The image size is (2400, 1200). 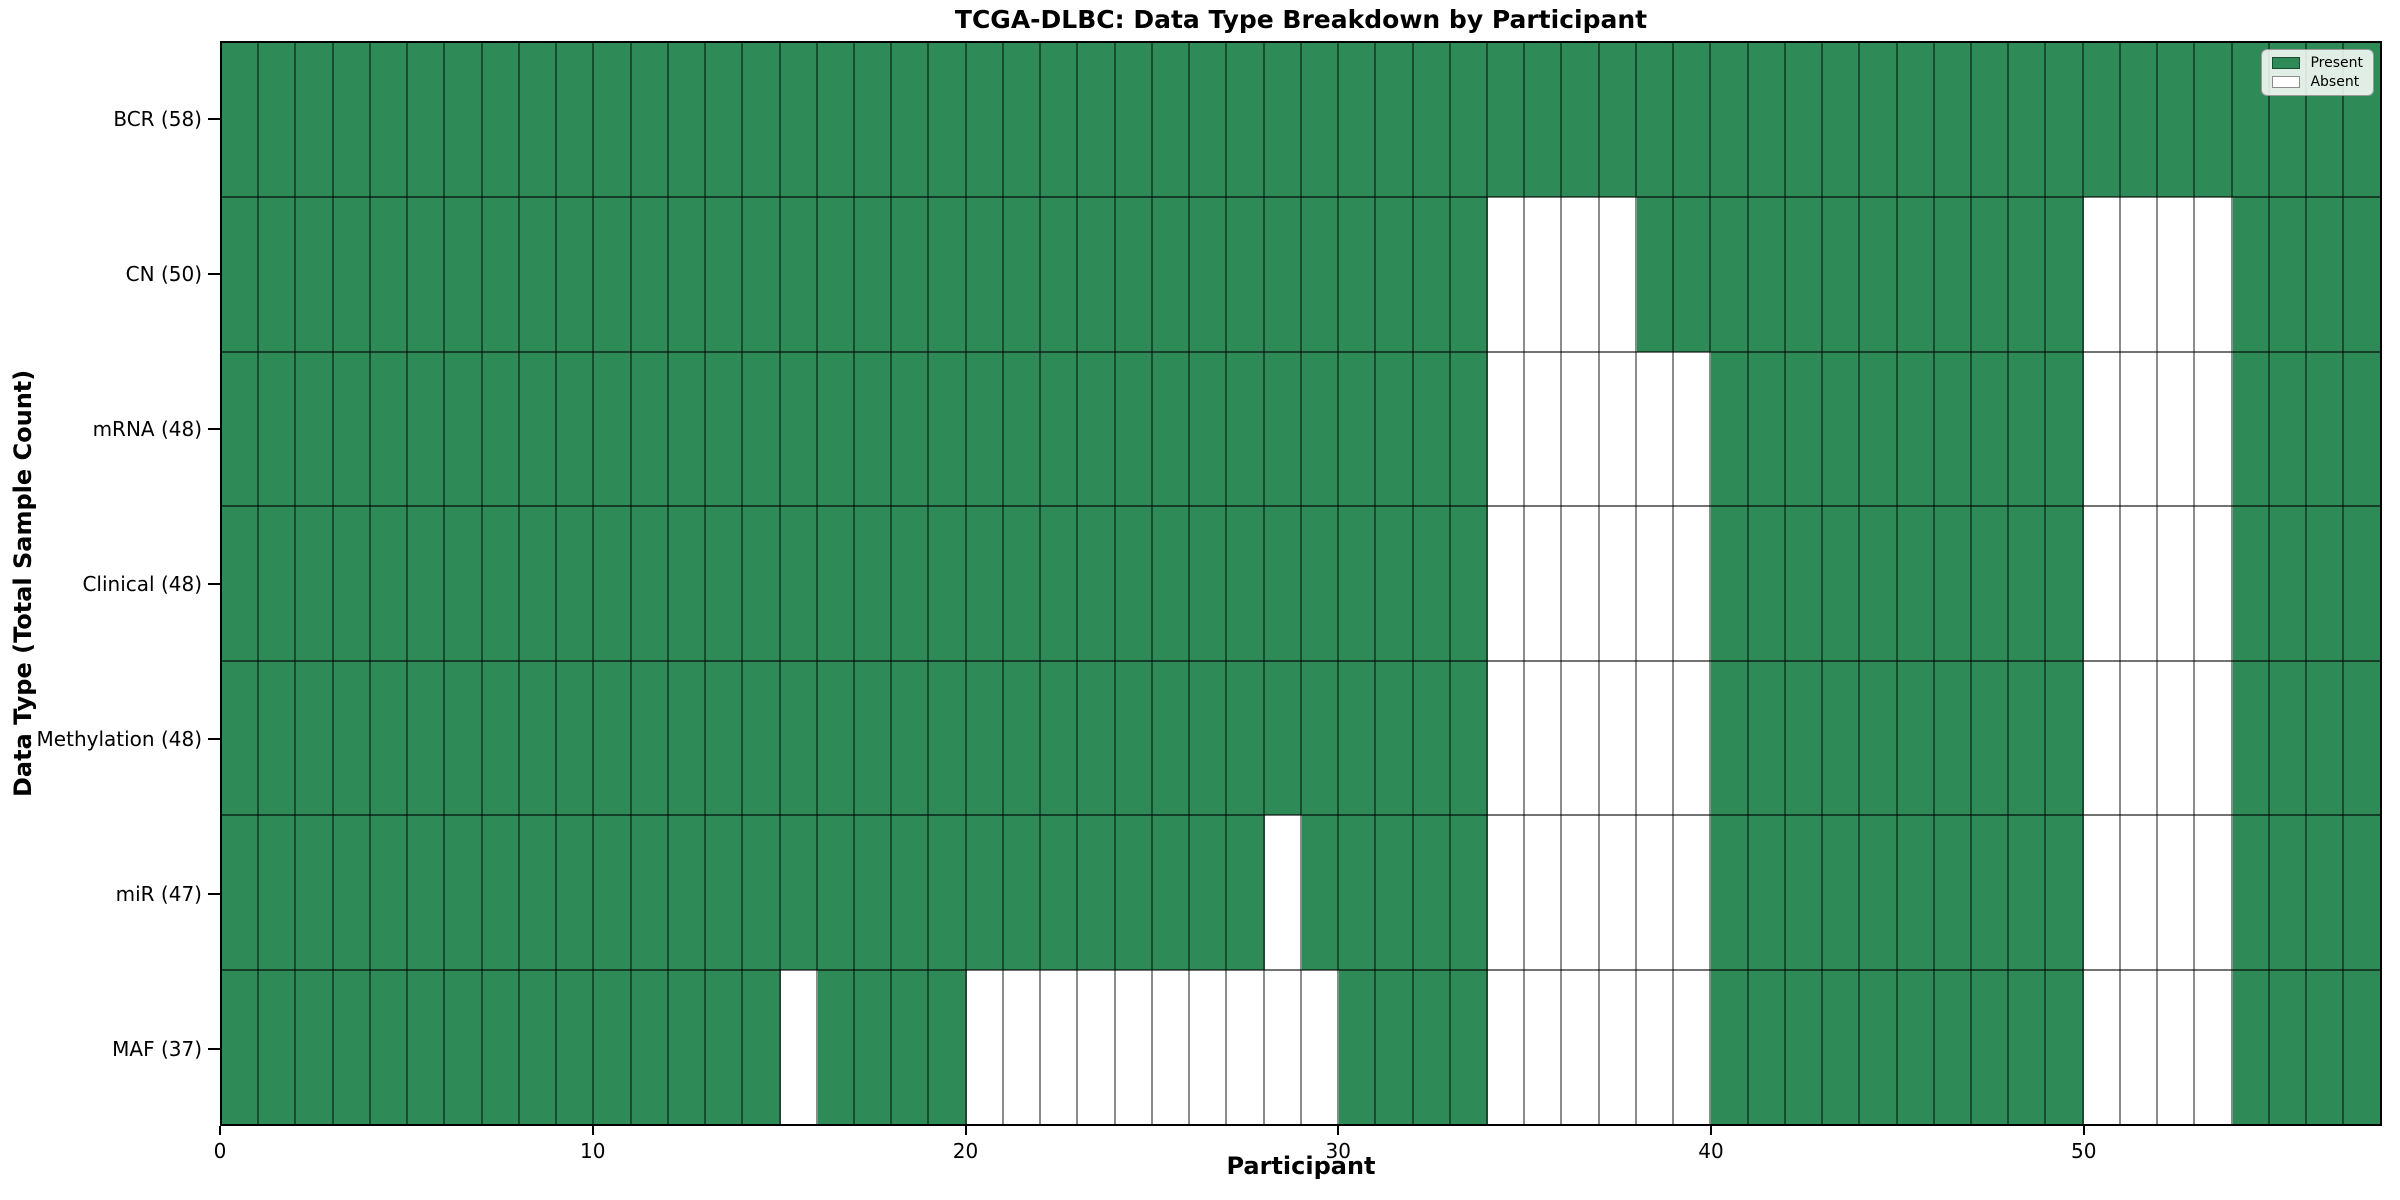 What do you see at coordinates (1301, 274) in the screenshot?
I see `heatmap-row-CN` at bounding box center [1301, 274].